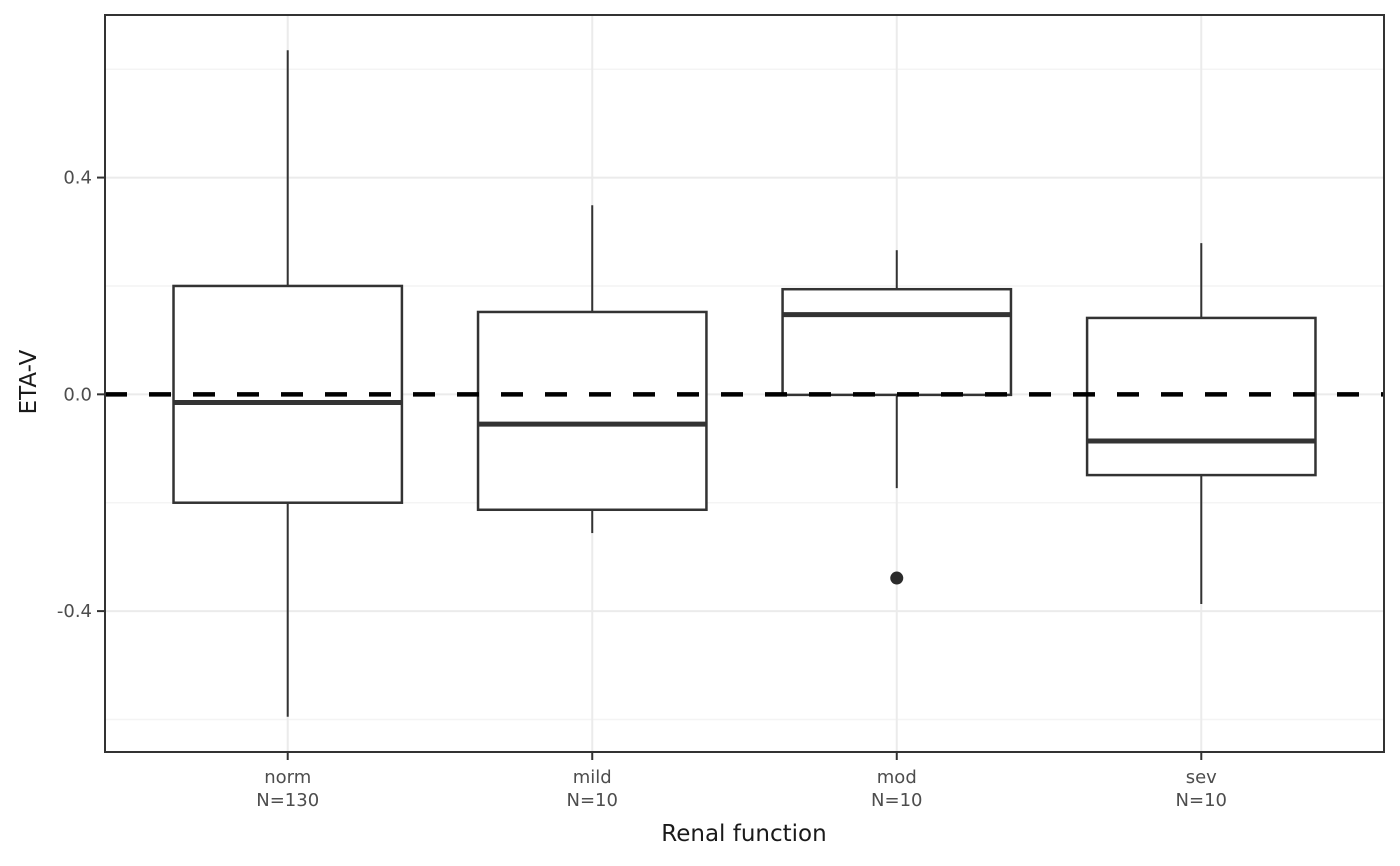  What do you see at coordinates (743, 834) in the screenshot?
I see `x-axis-title: Renal function` at bounding box center [743, 834].